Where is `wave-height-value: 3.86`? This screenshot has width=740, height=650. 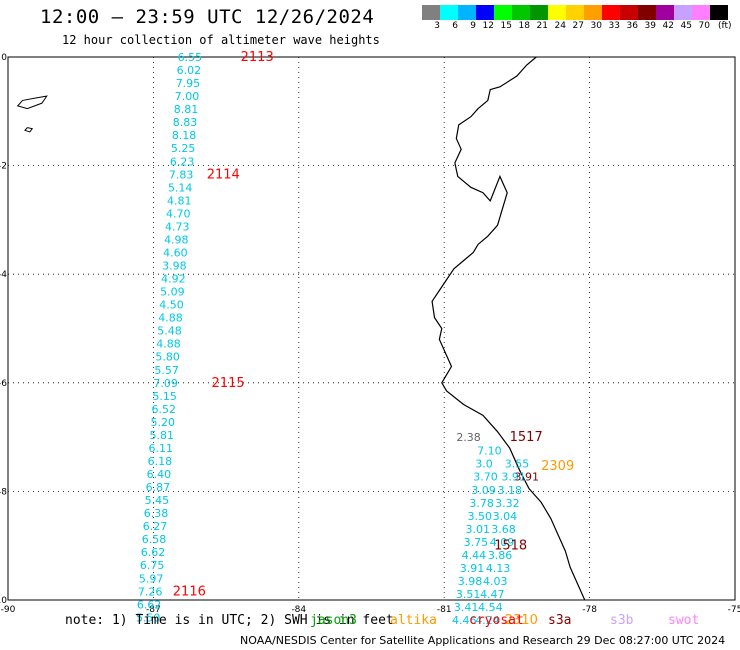
wave-height-value: 3.86 is located at coordinates (500, 555).